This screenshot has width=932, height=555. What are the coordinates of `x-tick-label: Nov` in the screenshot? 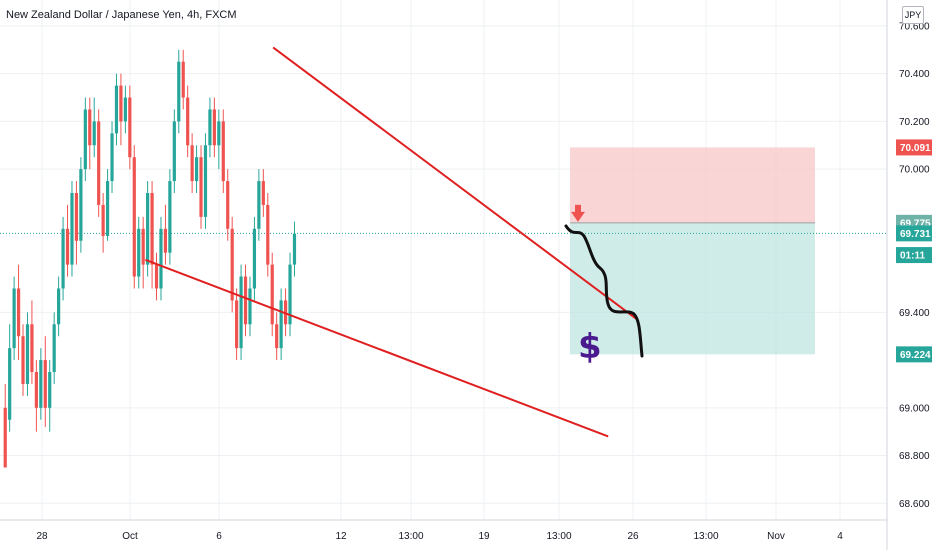 It's located at (776, 536).